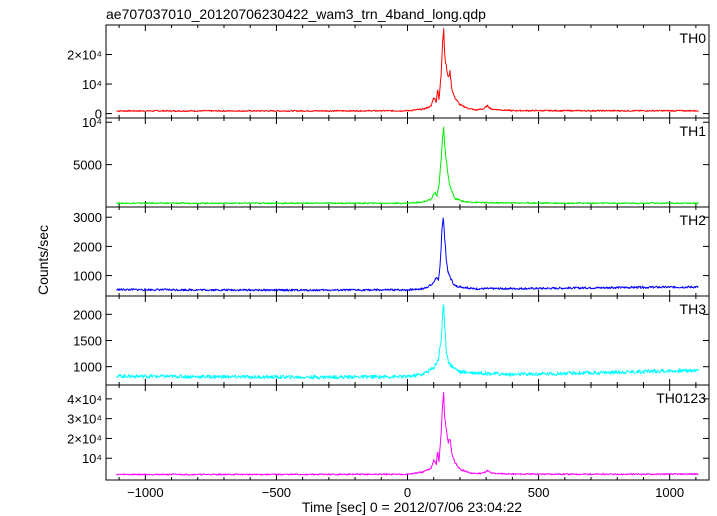 This screenshot has height=516, width=717. Describe the element at coordinates (145, 492) in the screenshot. I see `x-tick-label: −1000` at that location.